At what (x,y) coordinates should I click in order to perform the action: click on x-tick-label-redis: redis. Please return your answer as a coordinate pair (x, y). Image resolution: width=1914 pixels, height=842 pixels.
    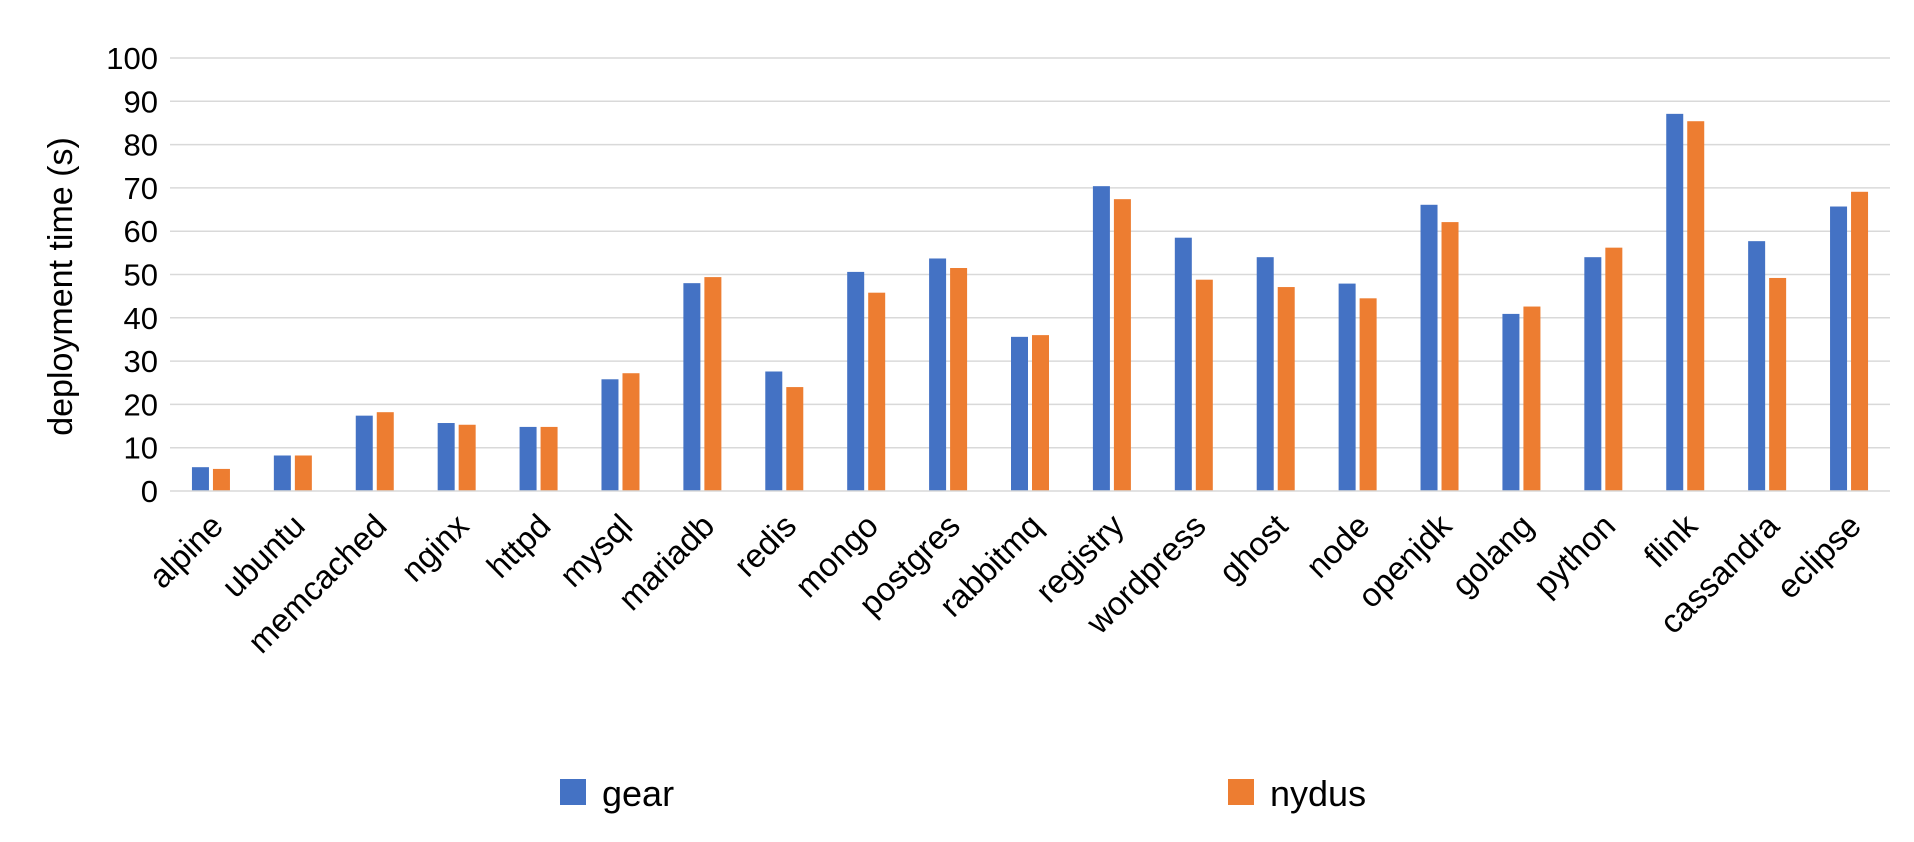
    Looking at the image, I should click on (764, 545).